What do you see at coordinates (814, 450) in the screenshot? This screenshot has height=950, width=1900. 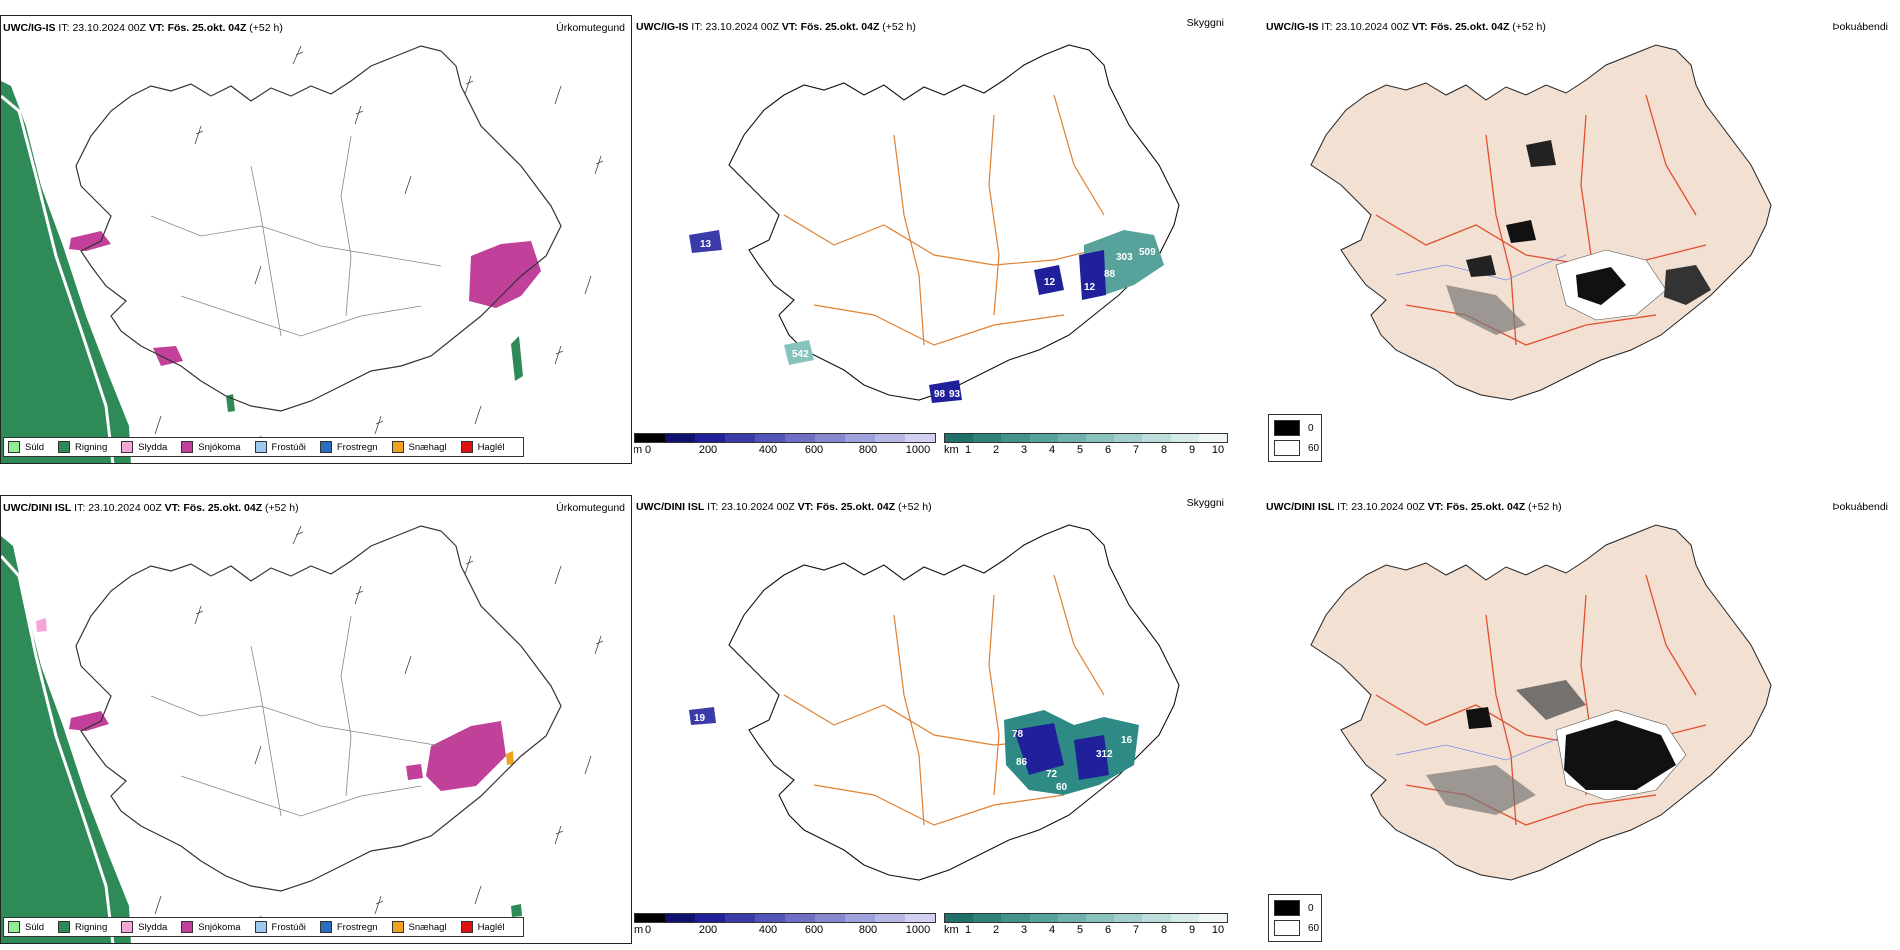 I see `colorbar-tick: 600` at bounding box center [814, 450].